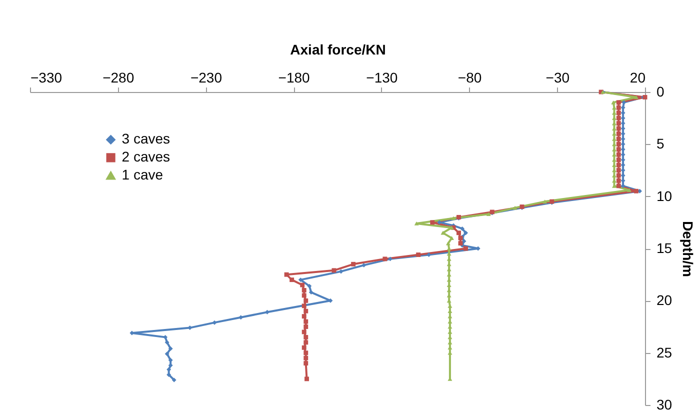 This screenshot has height=416, width=699. I want to click on legend-label: 1 cave, so click(143, 174).